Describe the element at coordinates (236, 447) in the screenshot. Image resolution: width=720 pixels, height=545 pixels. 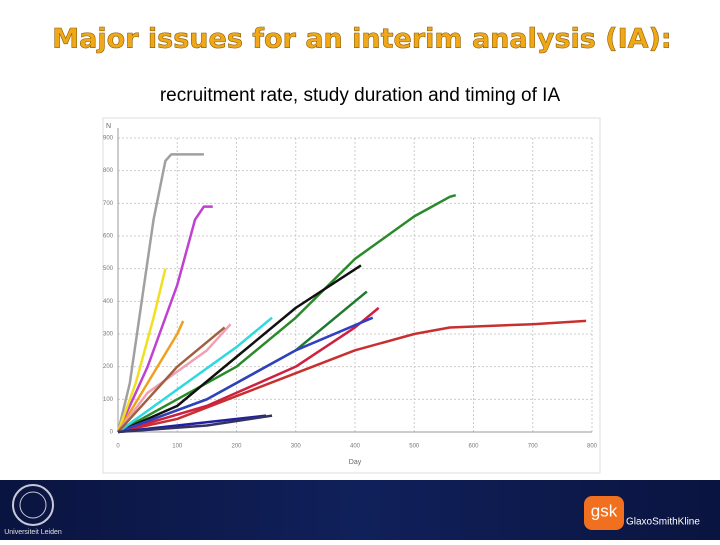
I see `x-tick-label: 200` at that location.